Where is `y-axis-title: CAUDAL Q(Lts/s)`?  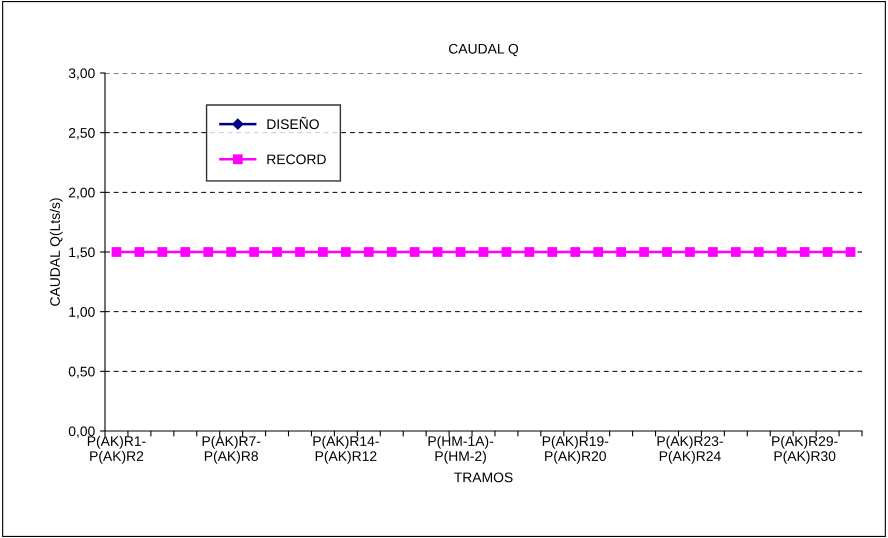
y-axis-title: CAUDAL Q(Lts/s) is located at coordinates (56, 252).